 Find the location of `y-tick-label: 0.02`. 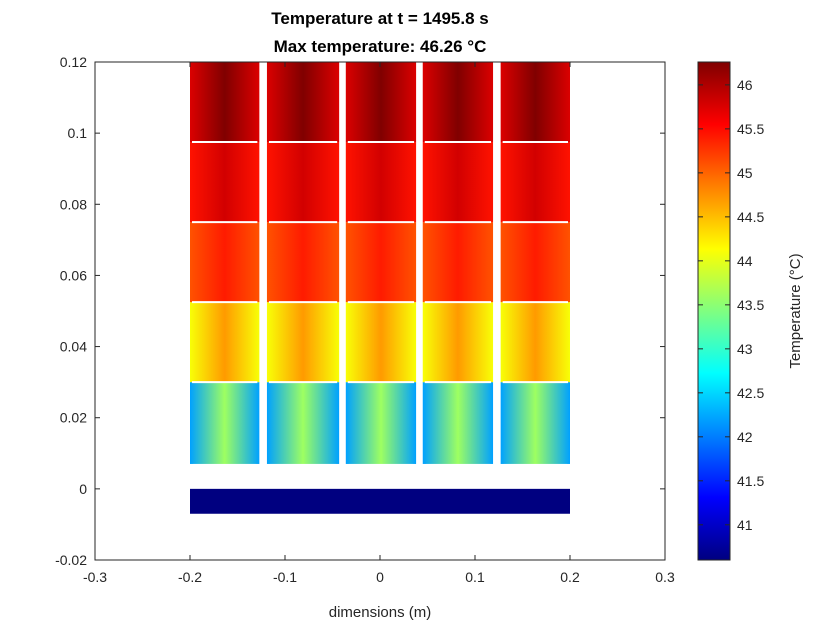

y-tick-label: 0.02 is located at coordinates (73, 418).